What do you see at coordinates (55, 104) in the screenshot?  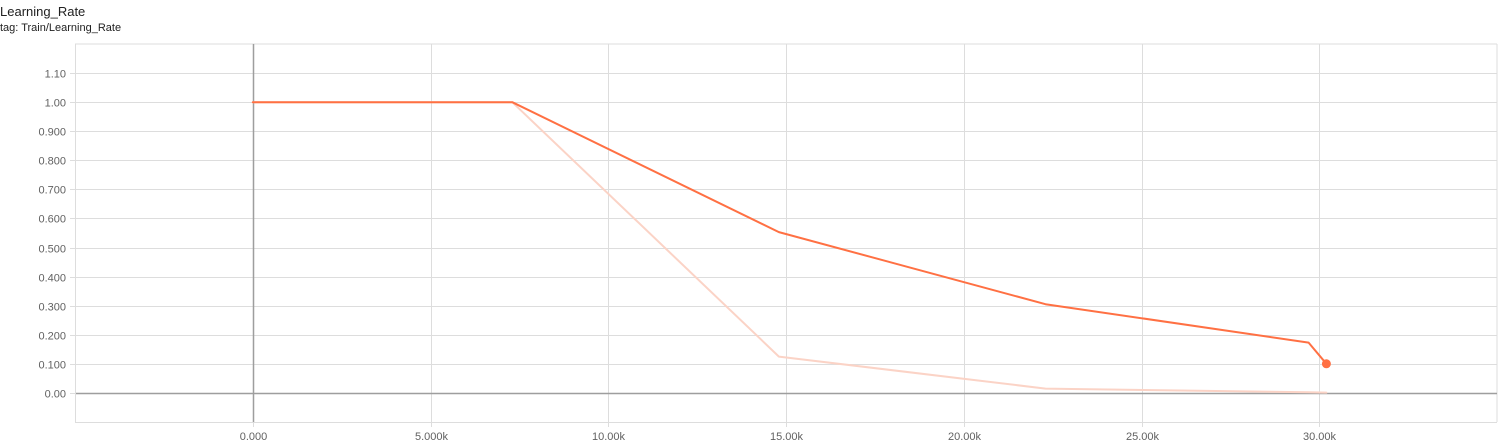 I see `y-tick-label: 1.00` at bounding box center [55, 104].